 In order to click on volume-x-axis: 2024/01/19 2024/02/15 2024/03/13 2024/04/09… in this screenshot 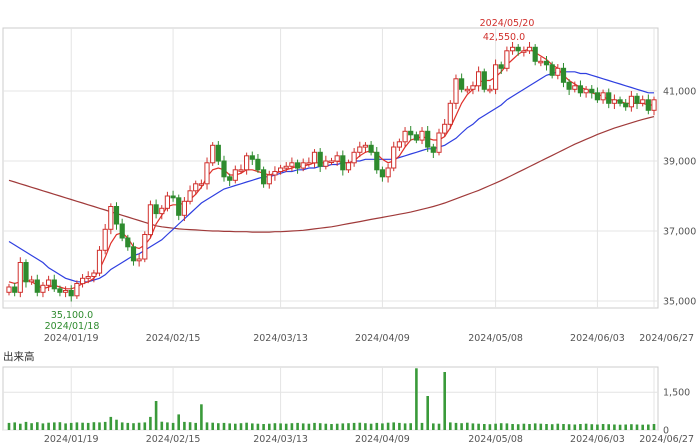, I will do `click(369, 439)`.